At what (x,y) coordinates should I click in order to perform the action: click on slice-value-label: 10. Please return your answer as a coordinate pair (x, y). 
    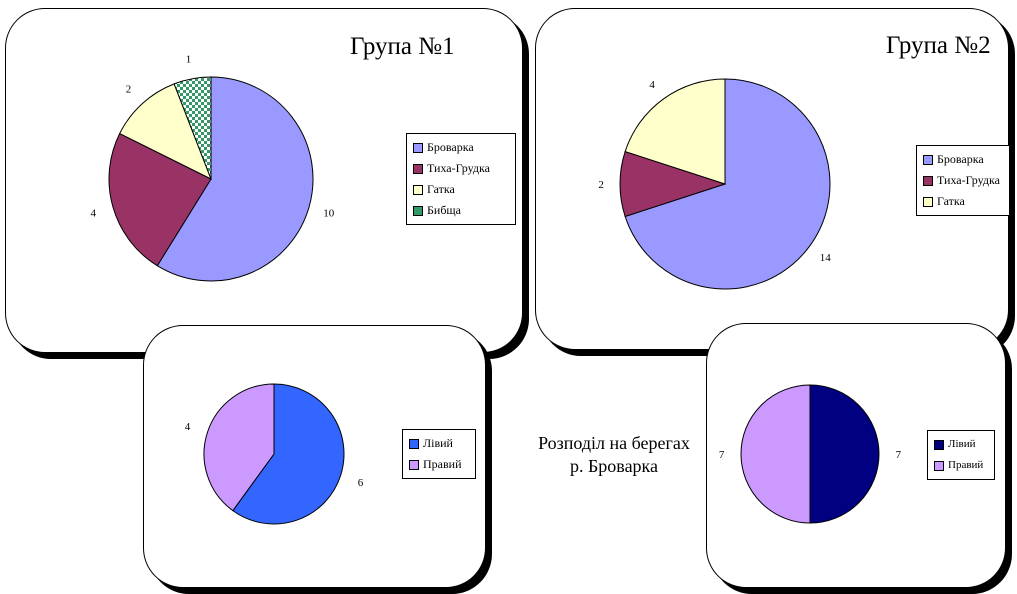
    Looking at the image, I should click on (329, 213).